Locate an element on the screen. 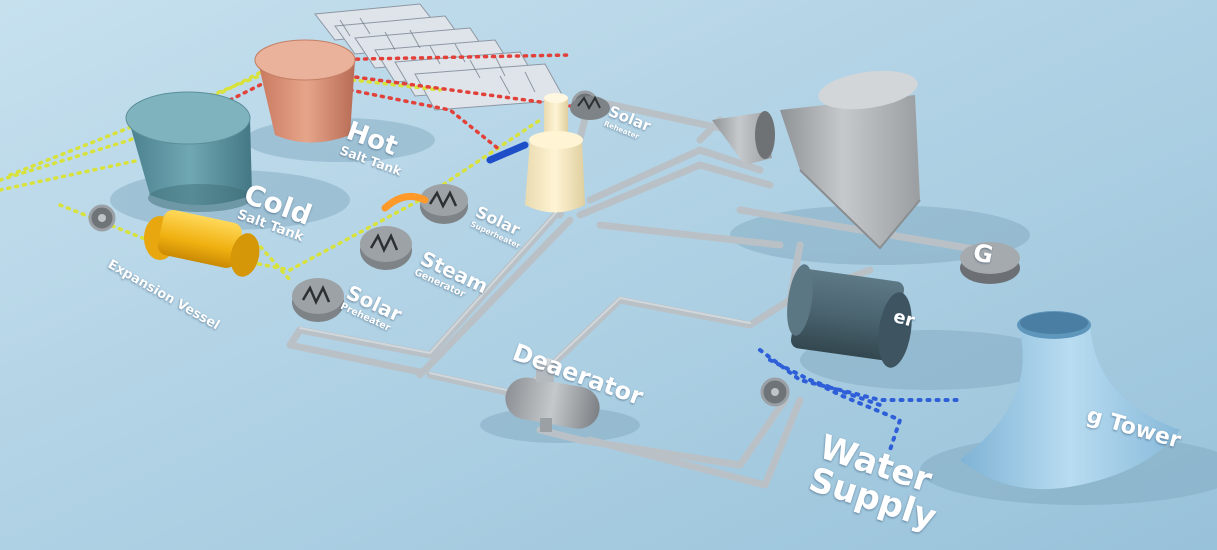  generator-icon is located at coordinates (990, 263).